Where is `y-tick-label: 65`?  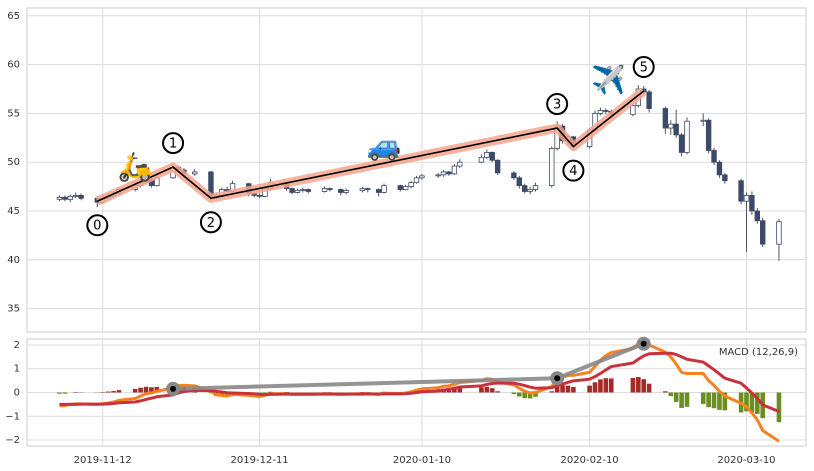 y-tick-label: 65 is located at coordinates (13, 16).